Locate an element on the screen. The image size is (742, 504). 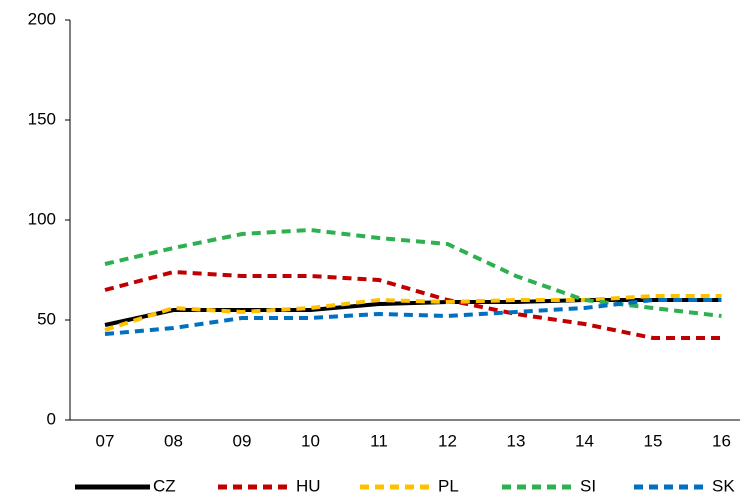
legend-label: SI is located at coordinates (588, 485).